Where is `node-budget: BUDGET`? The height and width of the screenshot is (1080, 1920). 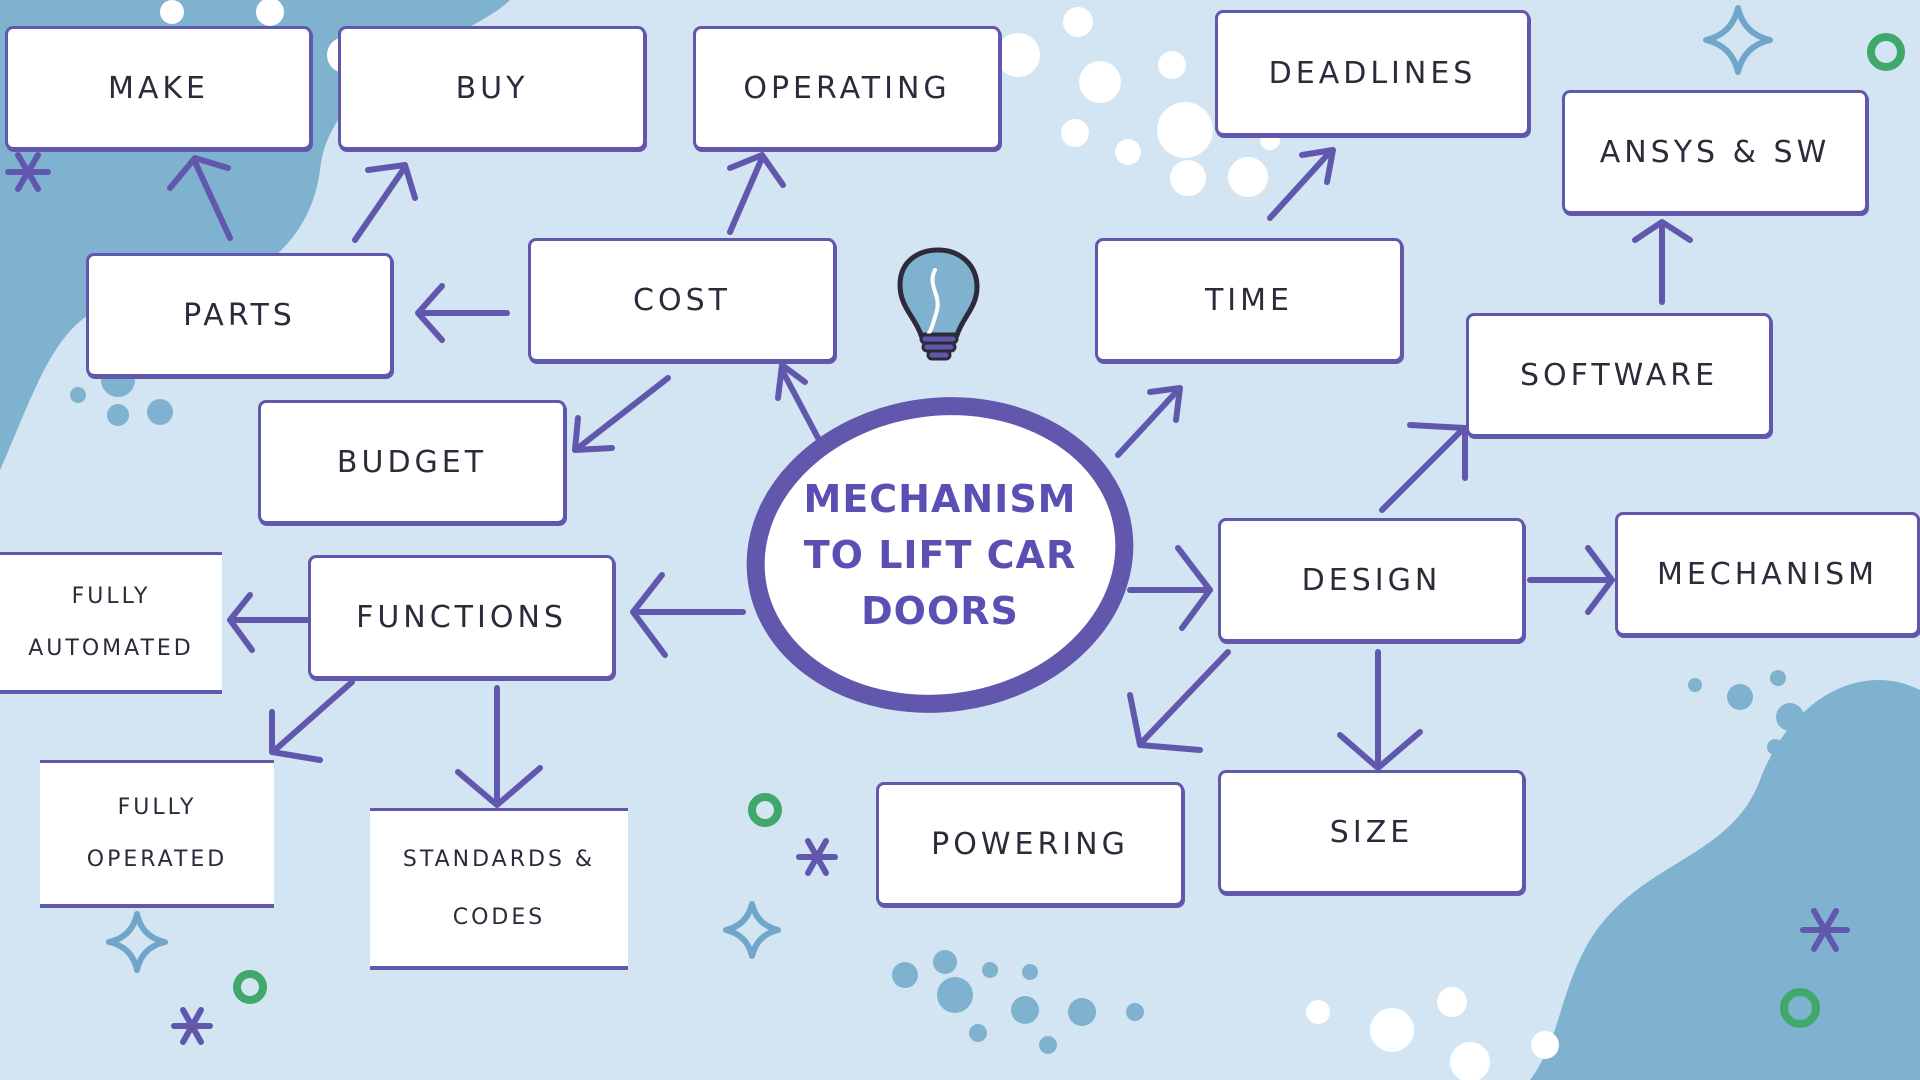
node-budget: BUDGET is located at coordinates (412, 462).